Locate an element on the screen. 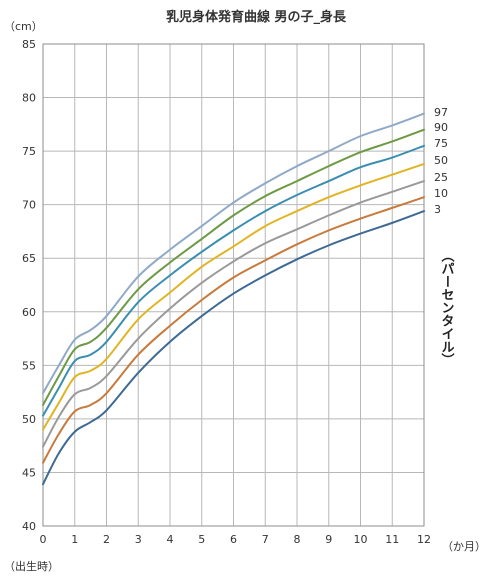  y-tick-label: 50 is located at coordinates (29, 419).